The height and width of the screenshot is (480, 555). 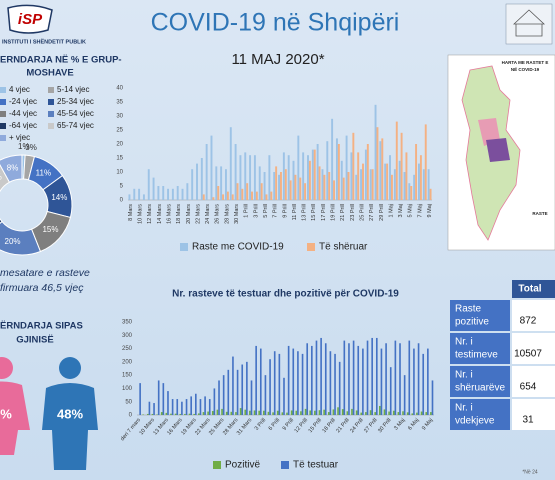 I want to click on x-tick-label: 29 Prill, so click(x=382, y=212).